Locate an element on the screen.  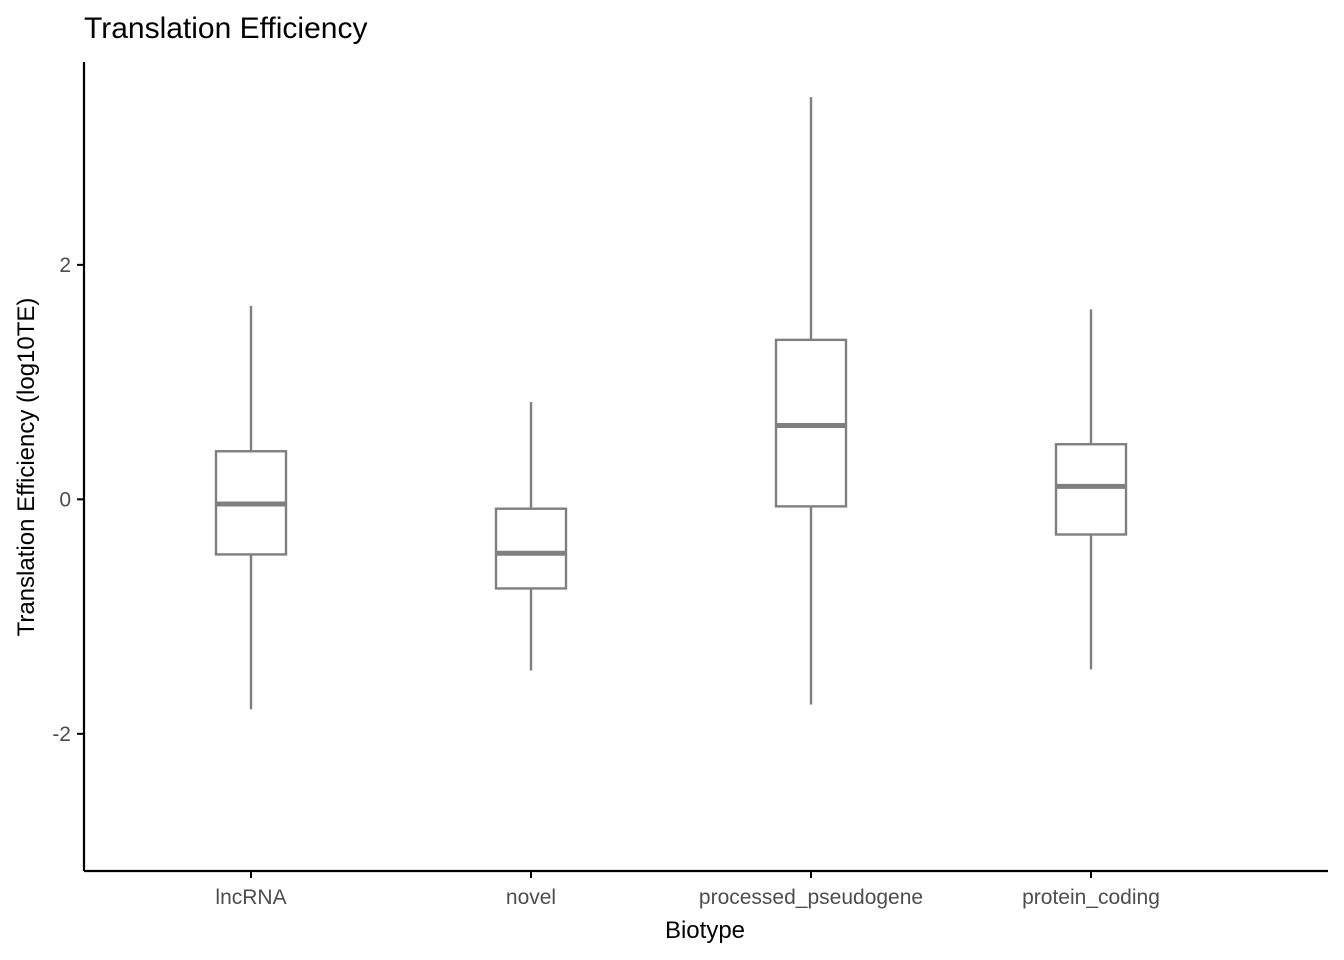
y-tick-label: 0 is located at coordinates (65, 499).